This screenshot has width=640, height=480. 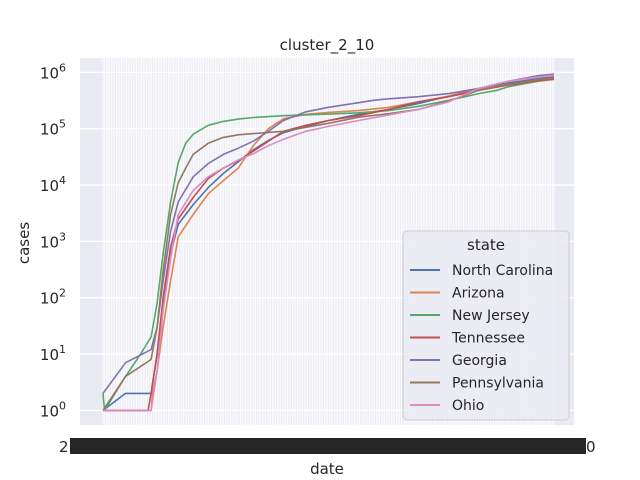 I want to click on y-tick-exponent: 3, so click(x=62, y=236).